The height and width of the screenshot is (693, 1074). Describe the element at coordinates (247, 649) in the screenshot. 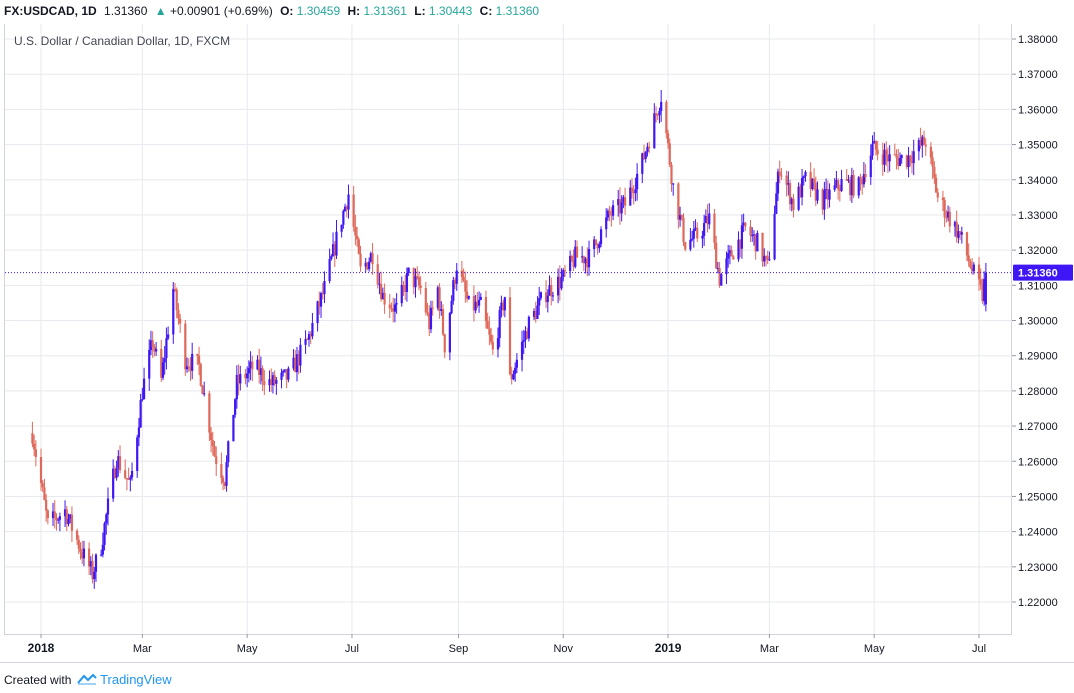

I see `x-tick-label: May` at that location.